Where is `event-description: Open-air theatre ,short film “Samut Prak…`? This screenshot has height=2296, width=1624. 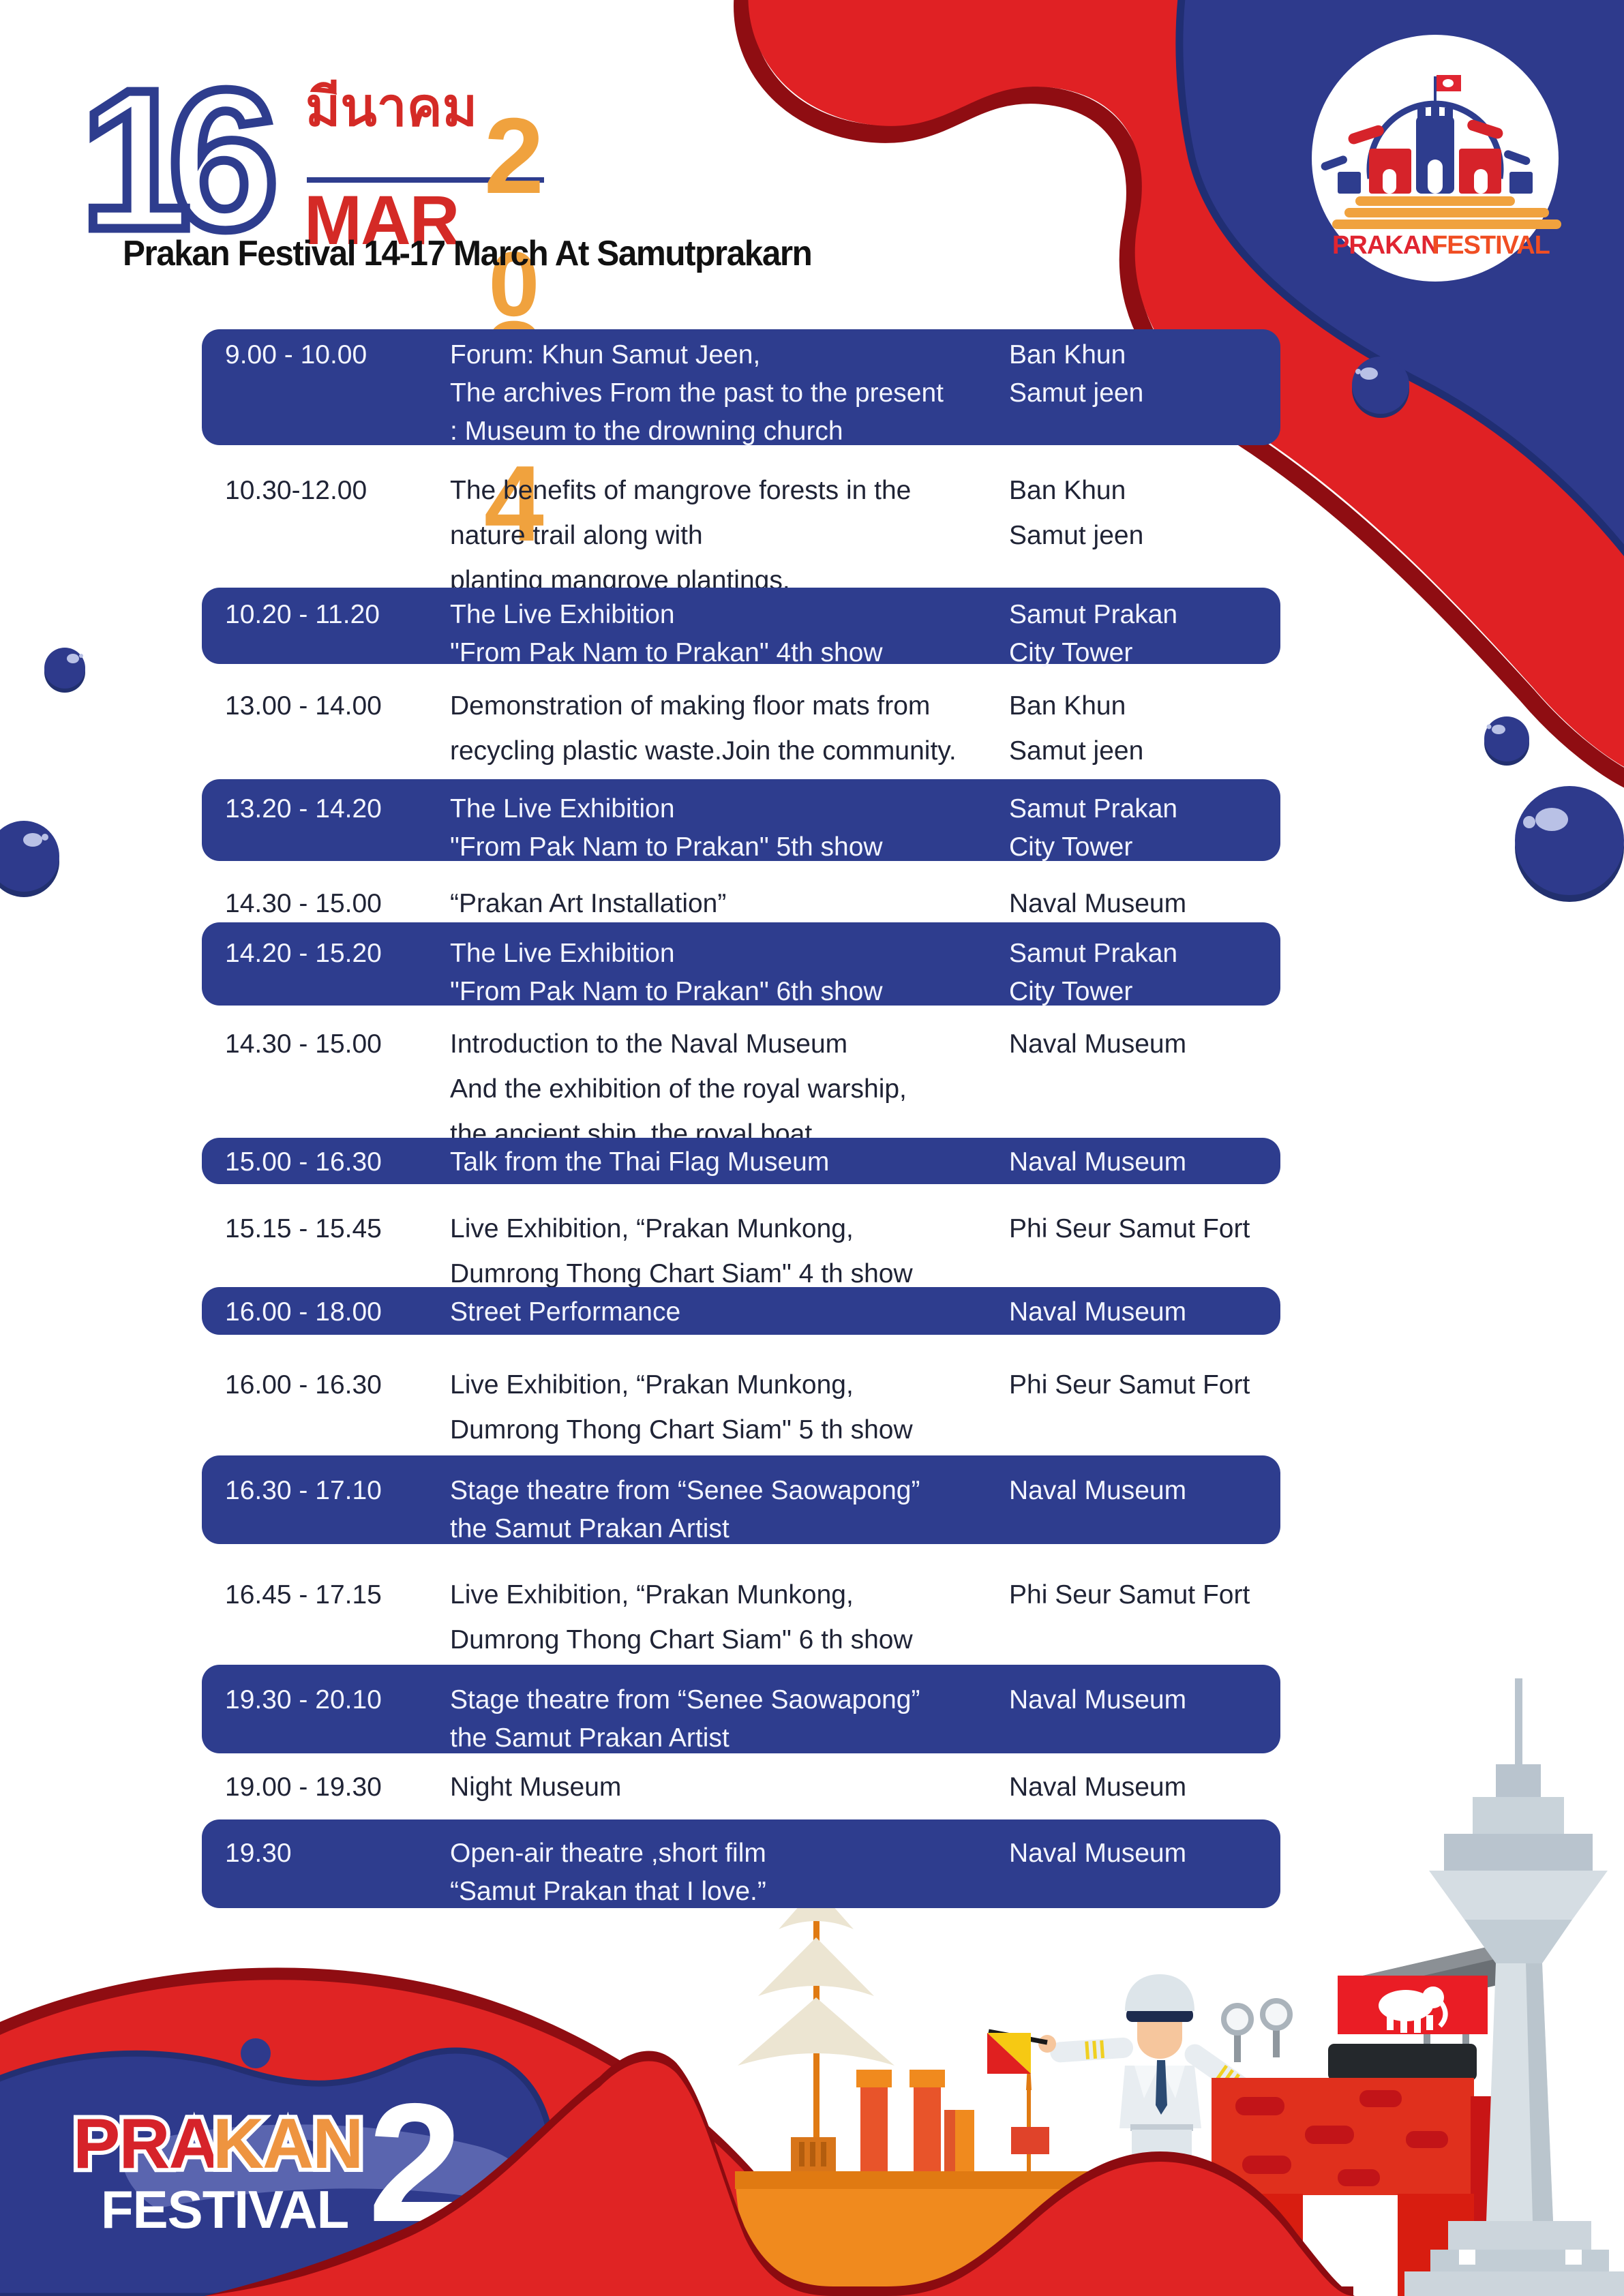 event-description: Open-air theatre ,short film “Samut Prak… is located at coordinates (608, 1872).